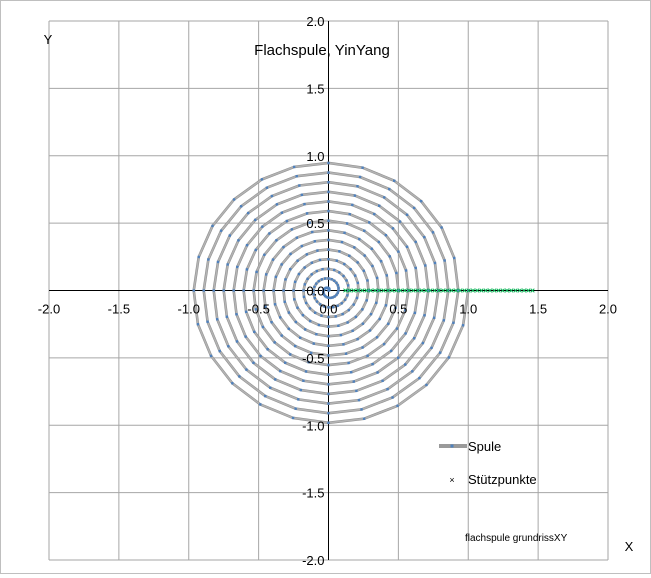  I want to click on legend-item-spule: Spule, so click(470, 446).